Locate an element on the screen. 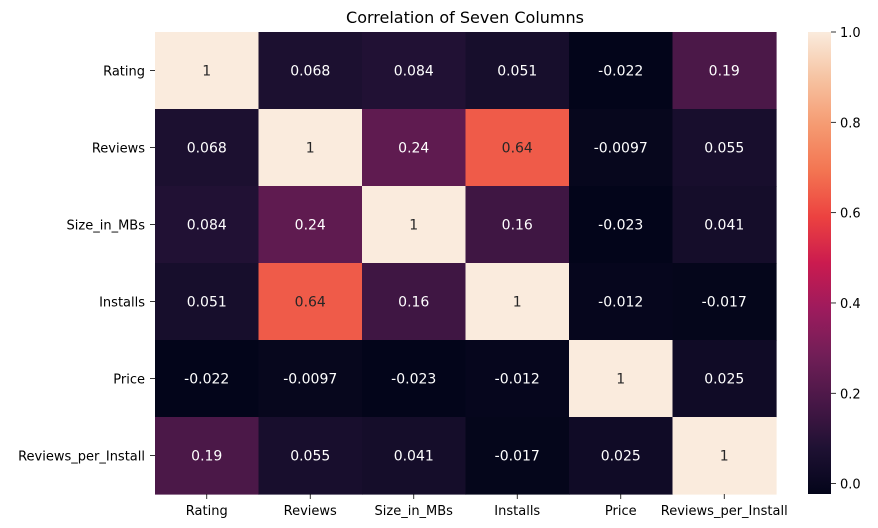  y-tick-label: Price is located at coordinates (129, 380).